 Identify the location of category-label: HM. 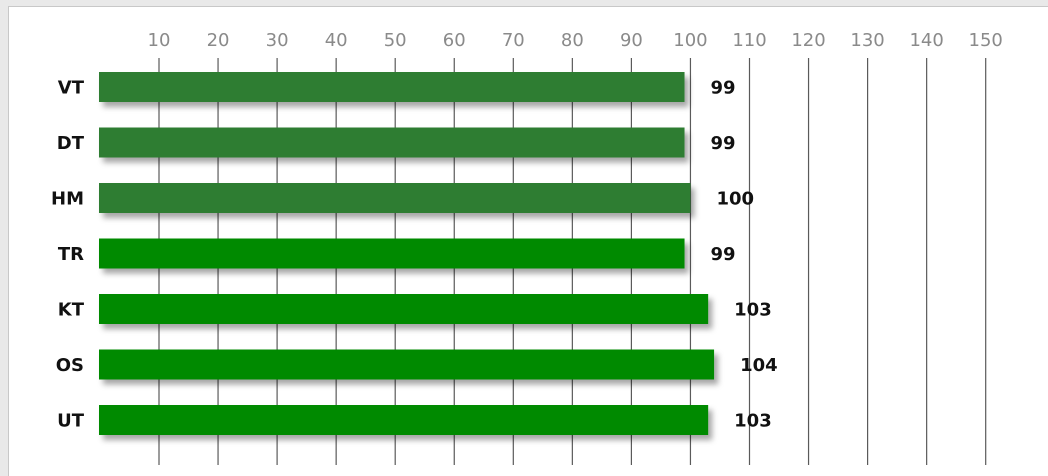
(67, 199).